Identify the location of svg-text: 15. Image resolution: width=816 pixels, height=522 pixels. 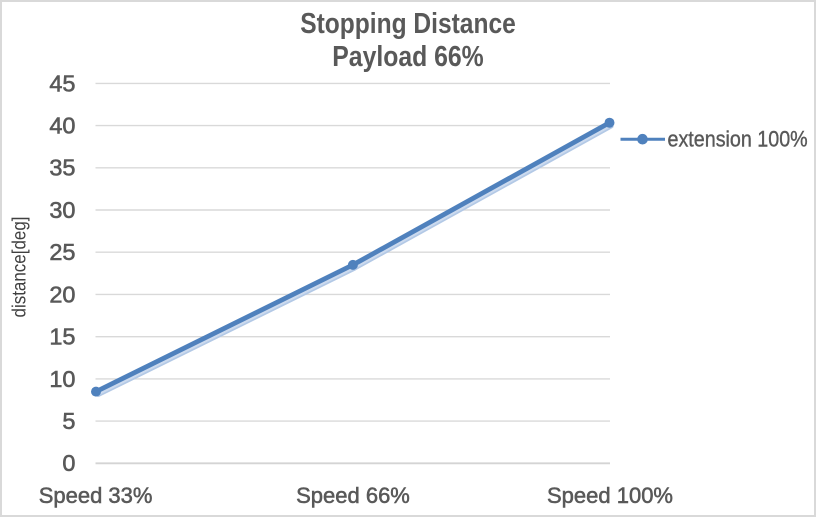
(62, 337).